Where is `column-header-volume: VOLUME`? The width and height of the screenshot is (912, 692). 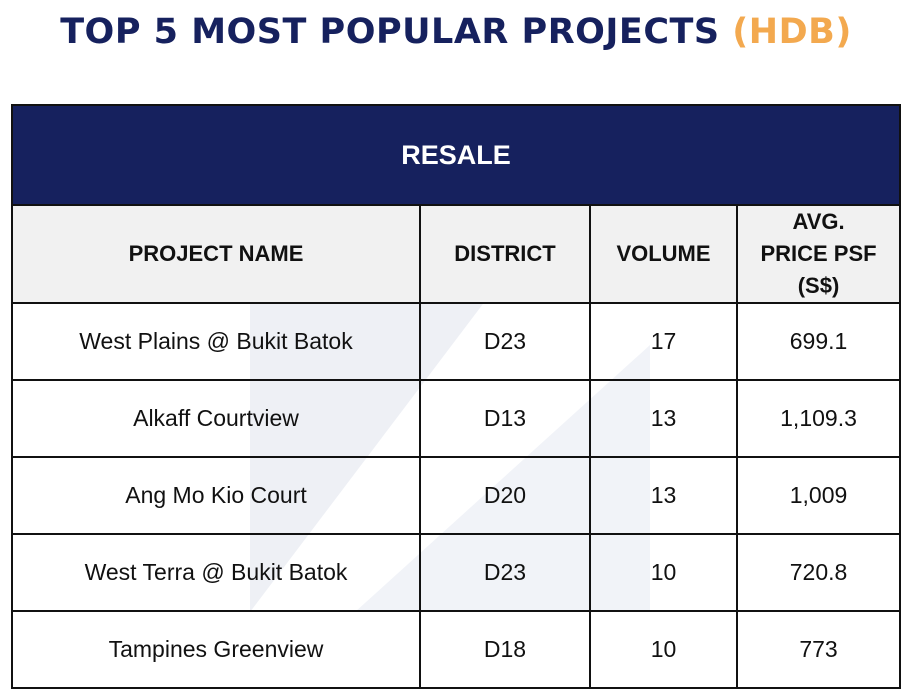
column-header-volume: VOLUME is located at coordinates (663, 254).